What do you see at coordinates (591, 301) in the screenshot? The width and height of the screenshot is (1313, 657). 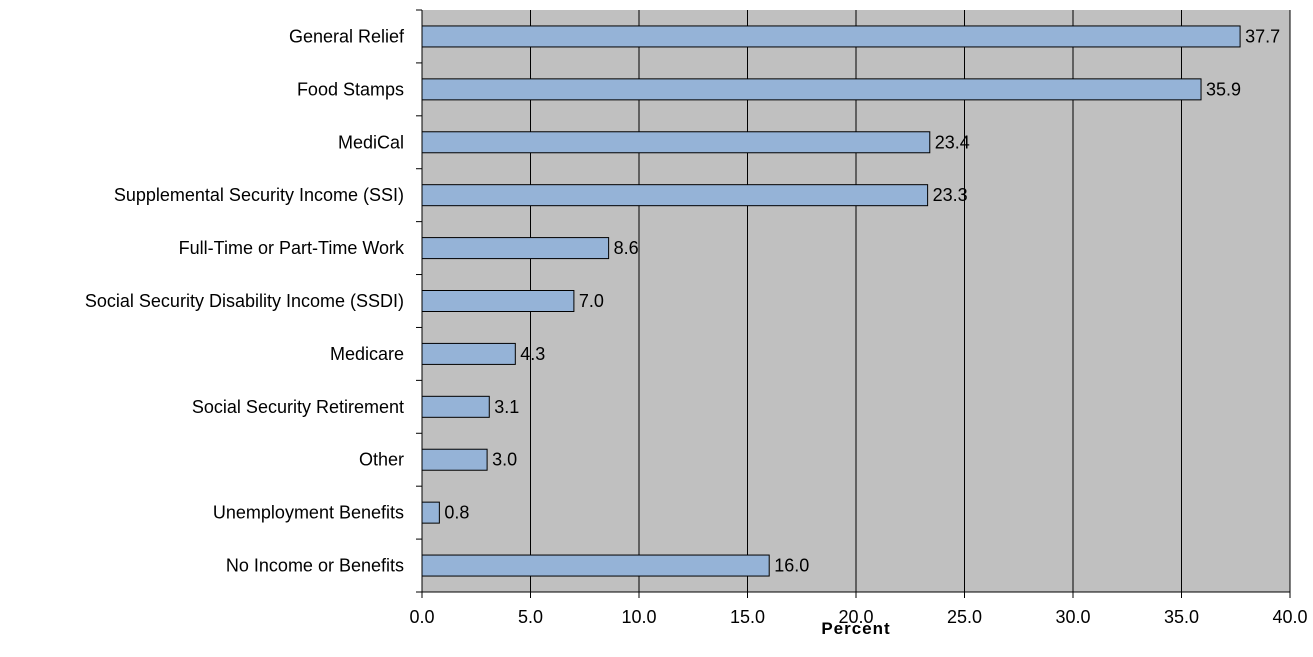 I see `data-label: 7.0` at bounding box center [591, 301].